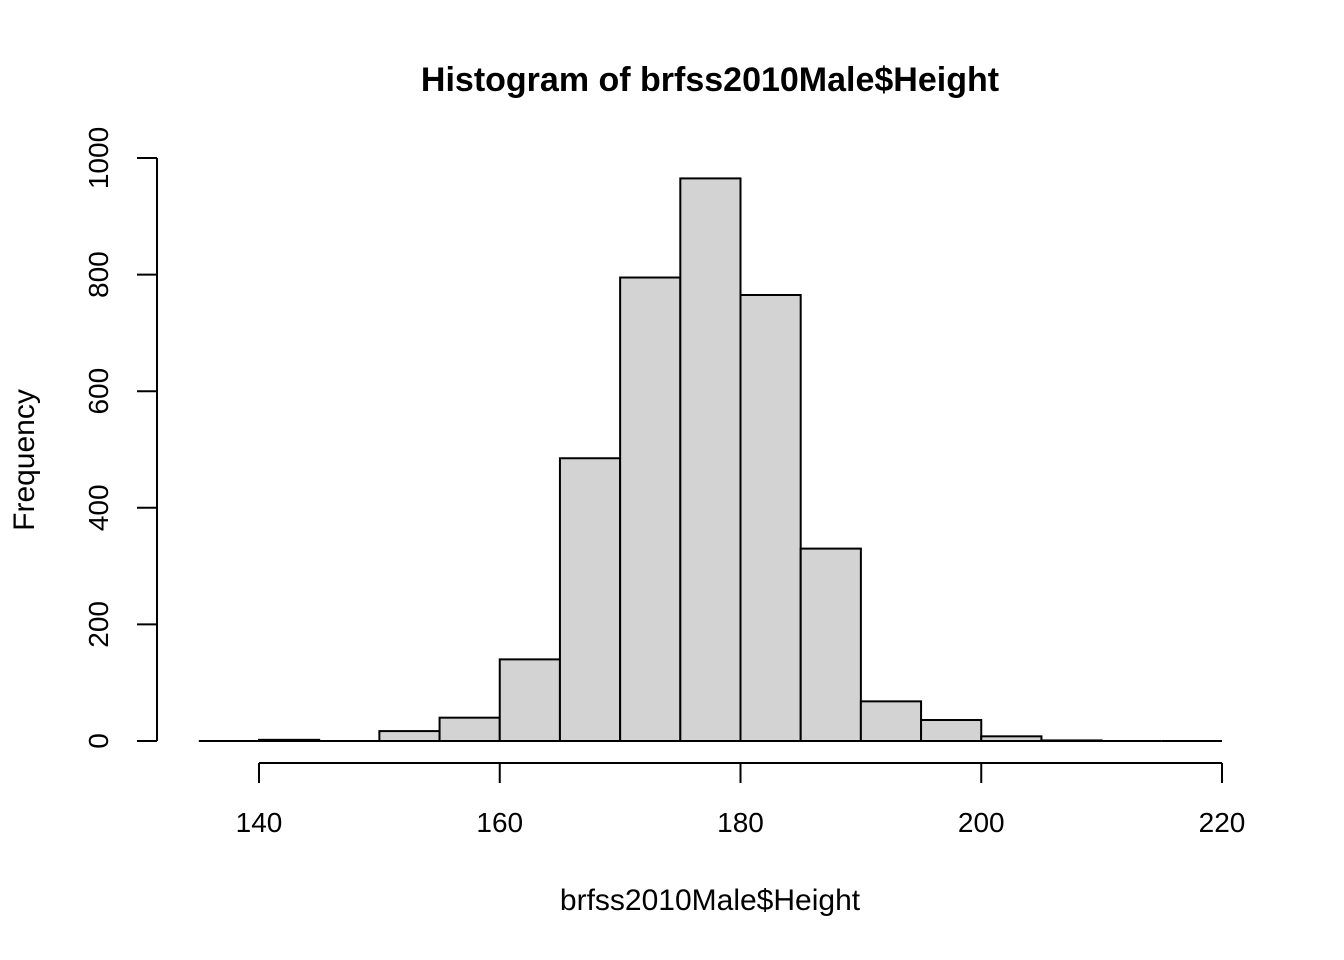 This screenshot has height=960, width=1344. Describe the element at coordinates (259, 822) in the screenshot. I see `x-tick-label: 140` at that location.